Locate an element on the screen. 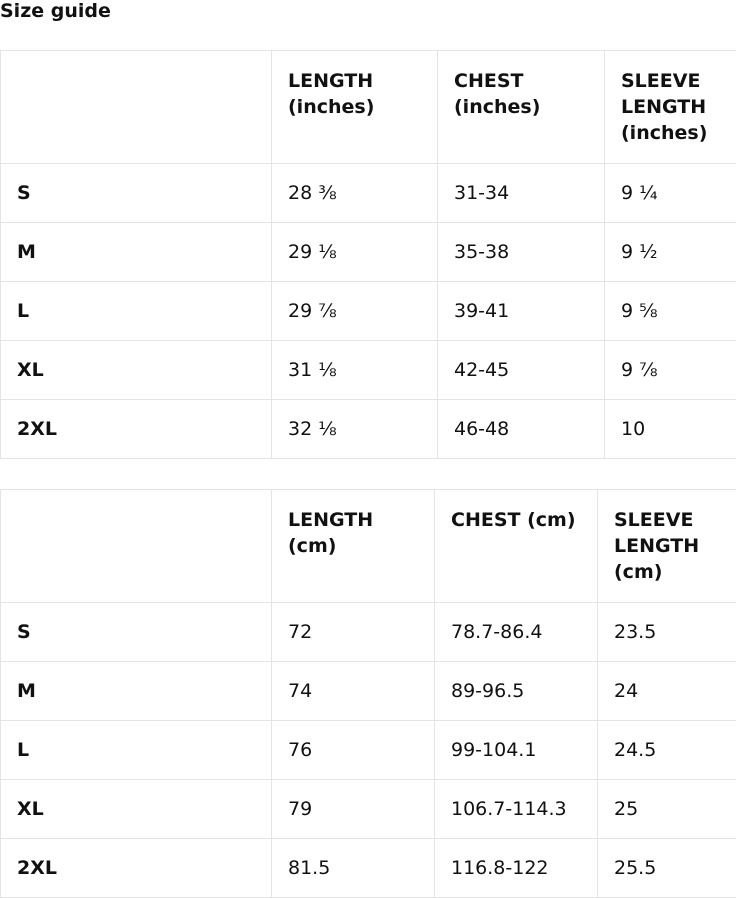 The height and width of the screenshot is (898, 736). table-cell: 78.7-86.4 is located at coordinates (516, 632).